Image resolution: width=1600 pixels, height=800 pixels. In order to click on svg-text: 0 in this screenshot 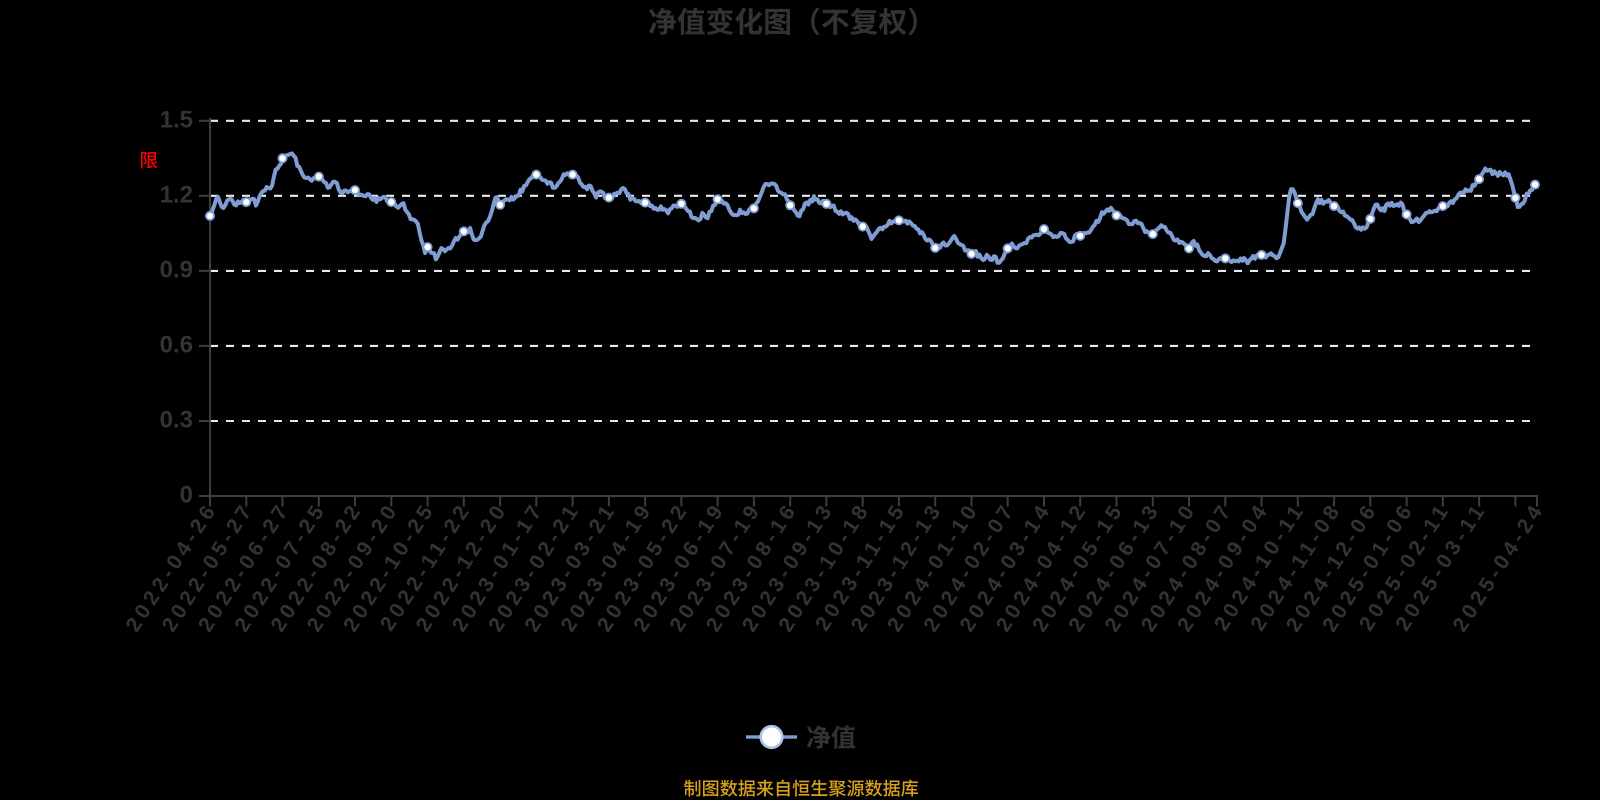, I will do `click(186, 495)`.